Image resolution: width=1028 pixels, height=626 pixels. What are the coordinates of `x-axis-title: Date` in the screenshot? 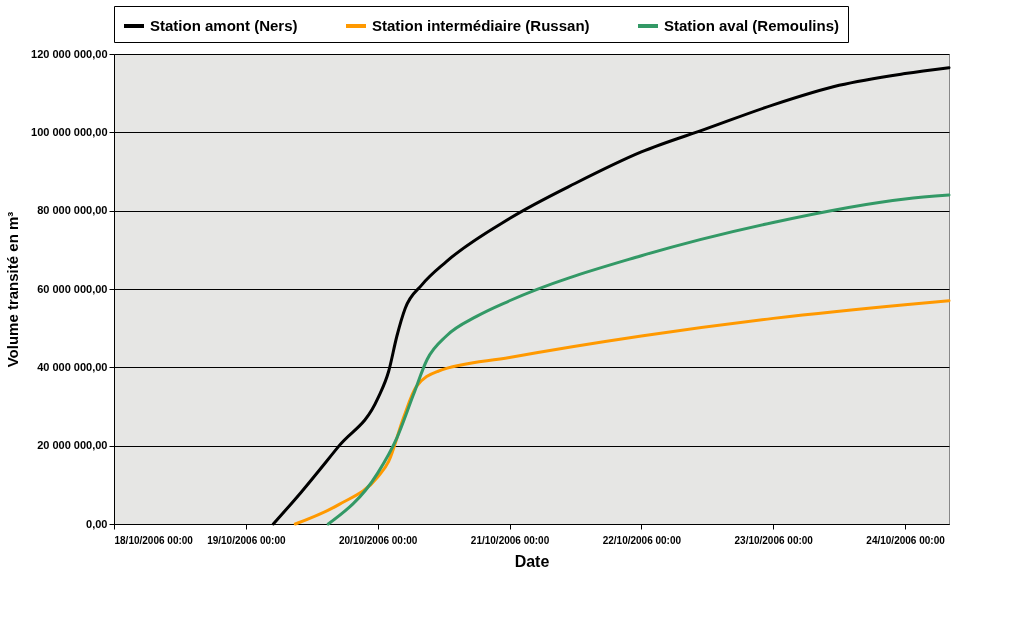 It's located at (532, 561).